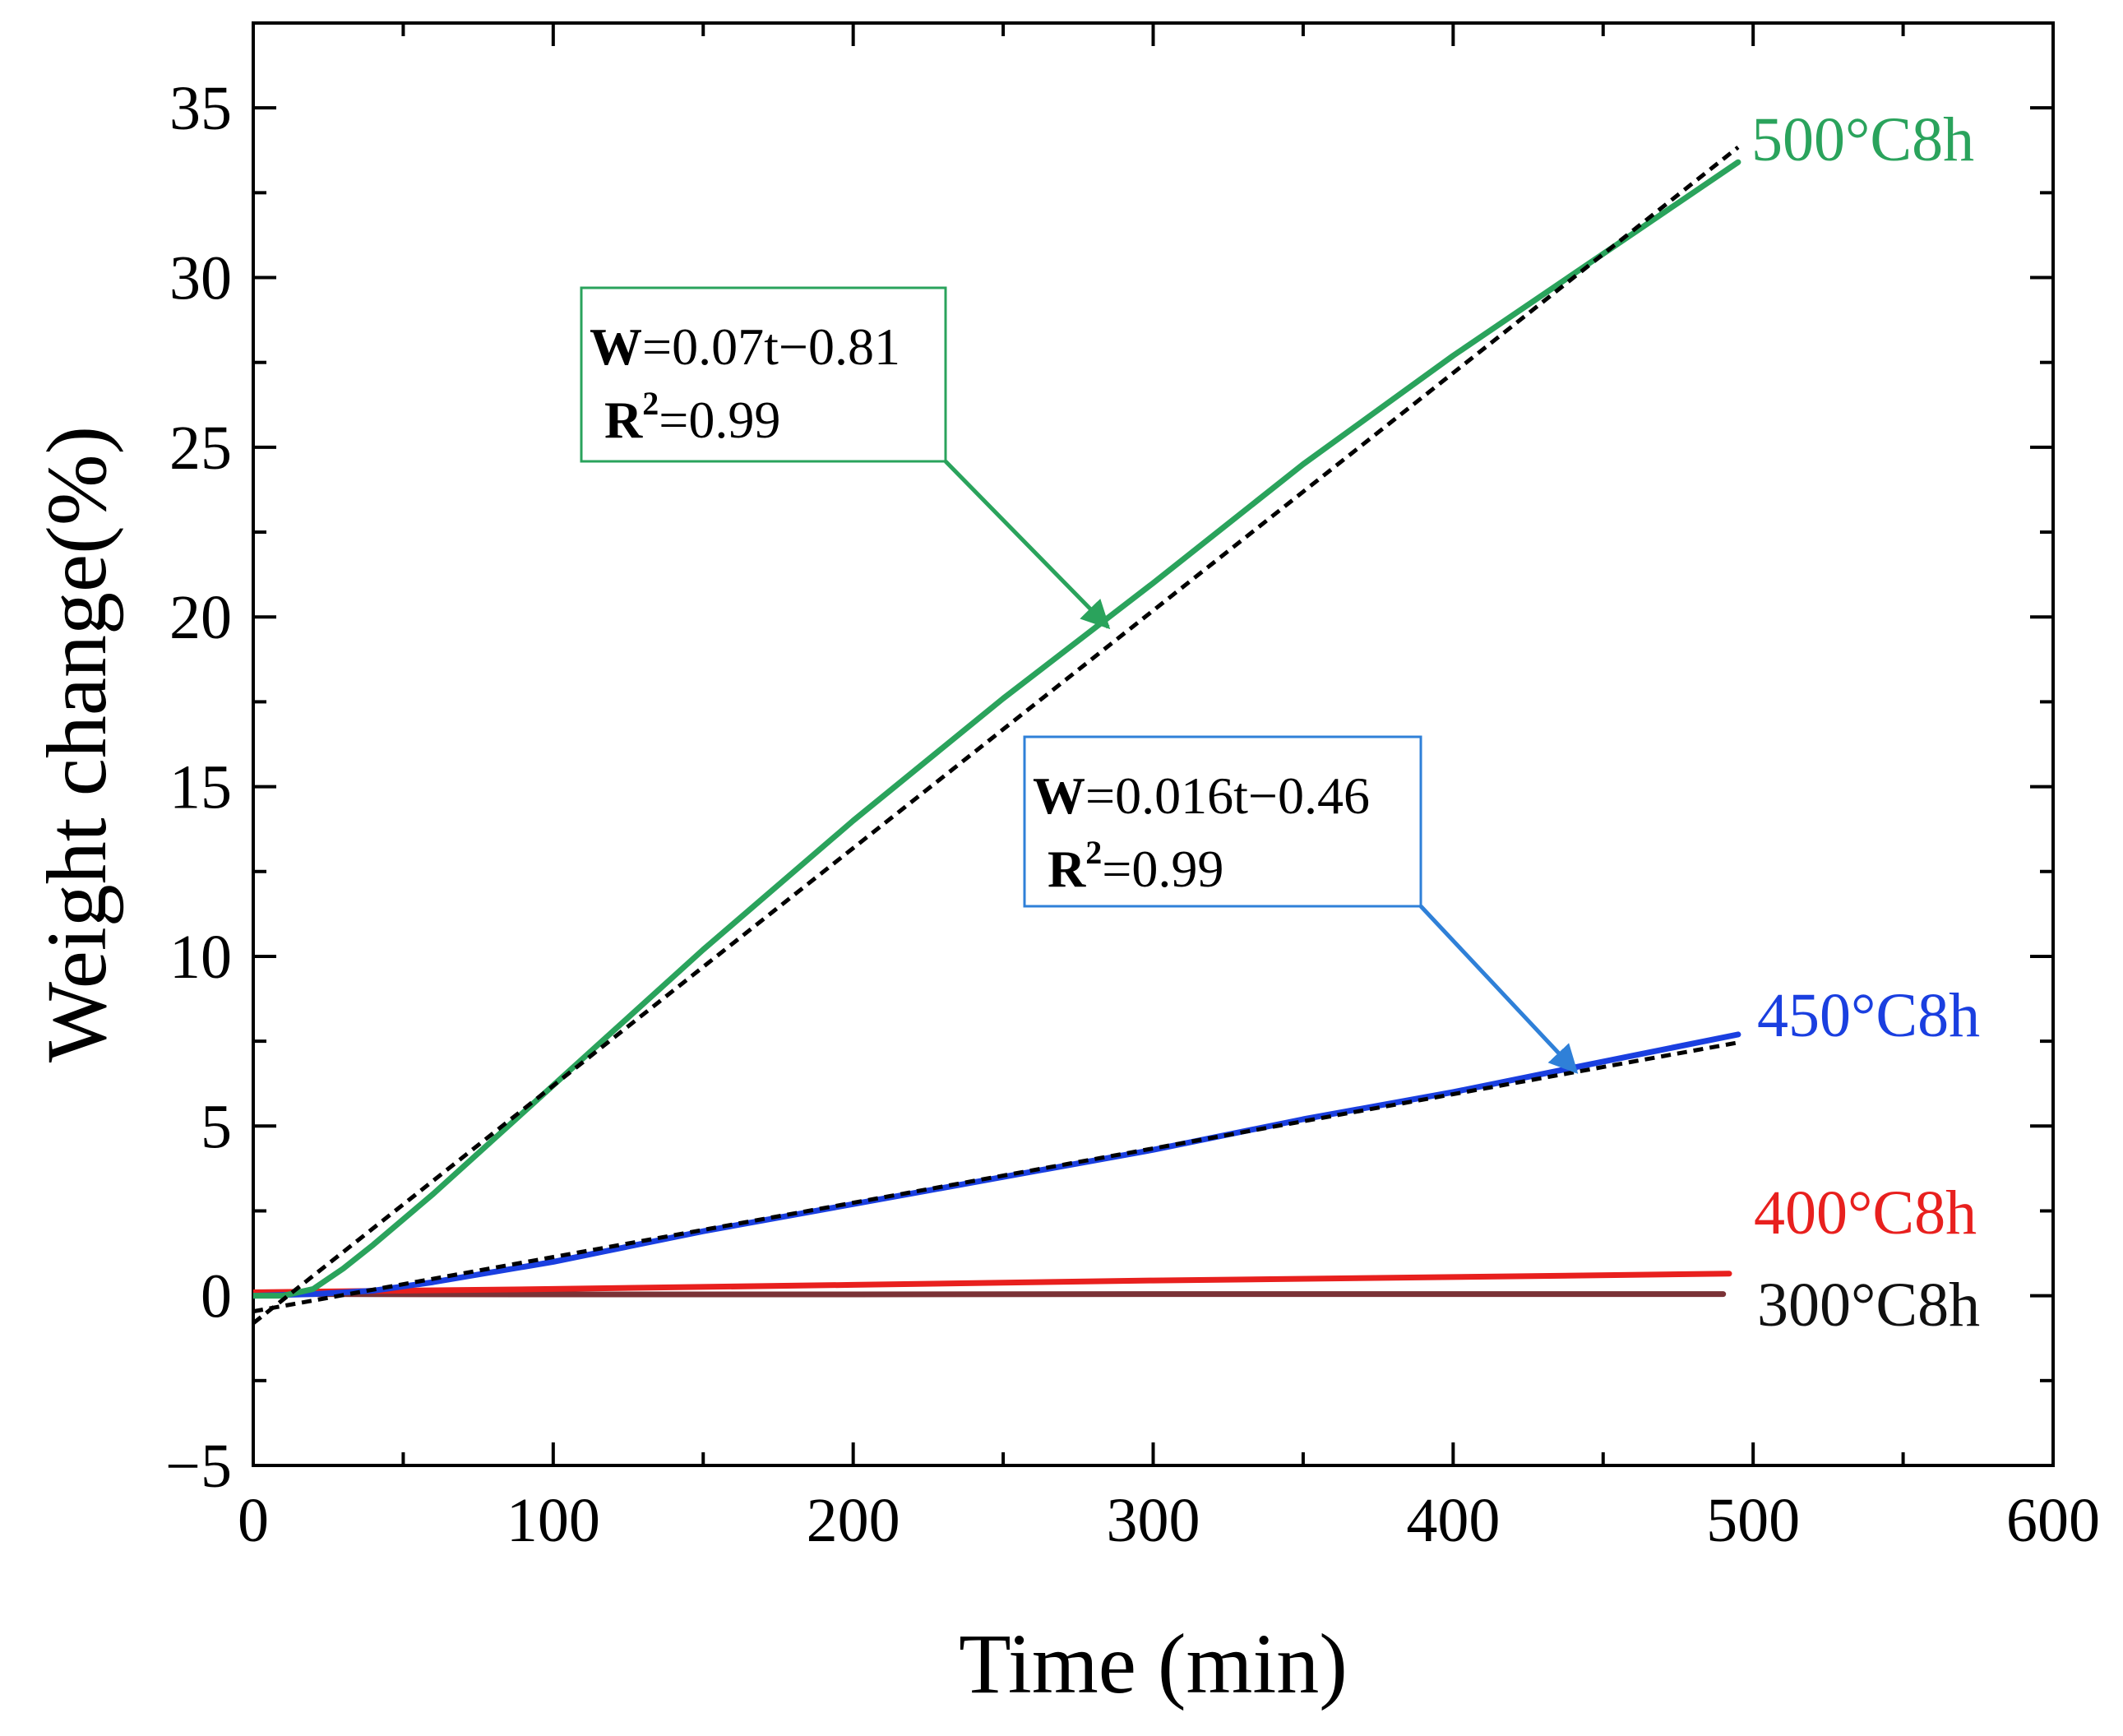 The image size is (2123, 1736). I want to click on x-tick-label: 500, so click(1753, 1520).